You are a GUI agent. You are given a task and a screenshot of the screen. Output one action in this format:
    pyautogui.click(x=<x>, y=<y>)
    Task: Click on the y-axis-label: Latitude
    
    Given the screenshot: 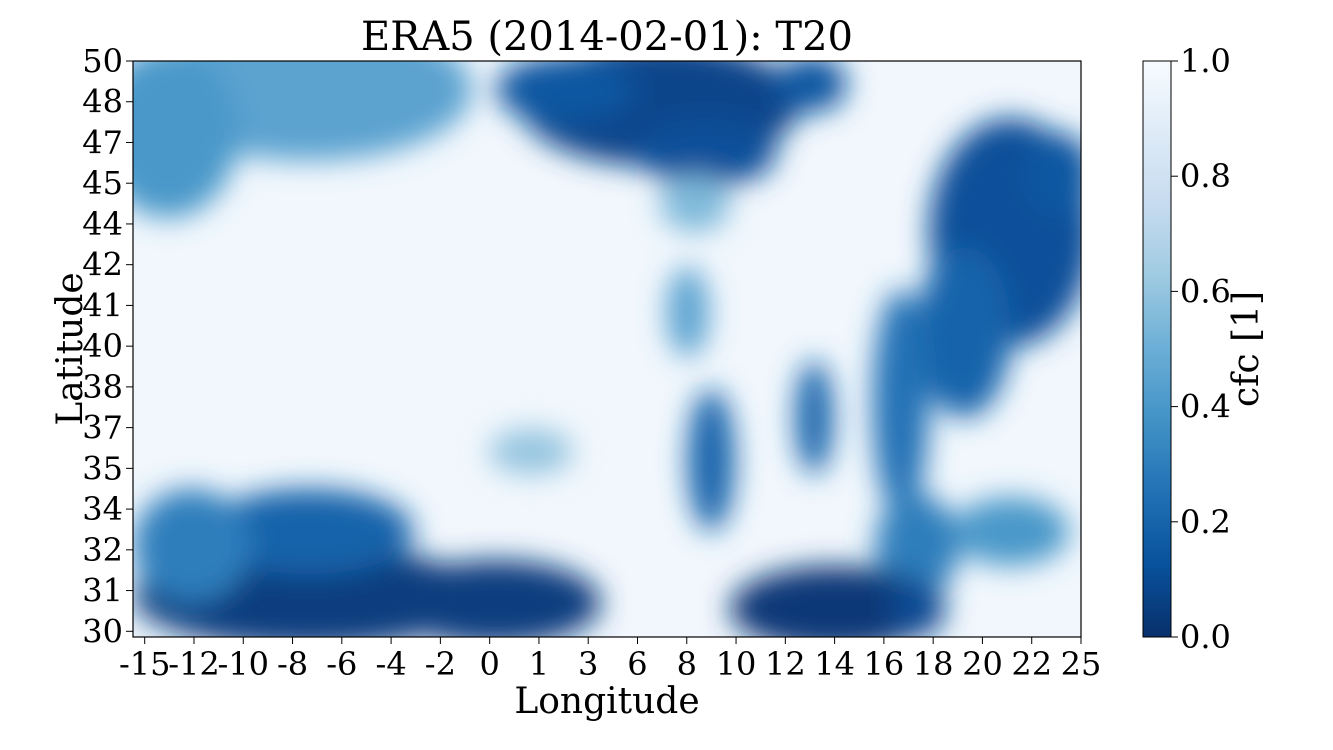 What is the action you would take?
    pyautogui.click(x=70, y=348)
    